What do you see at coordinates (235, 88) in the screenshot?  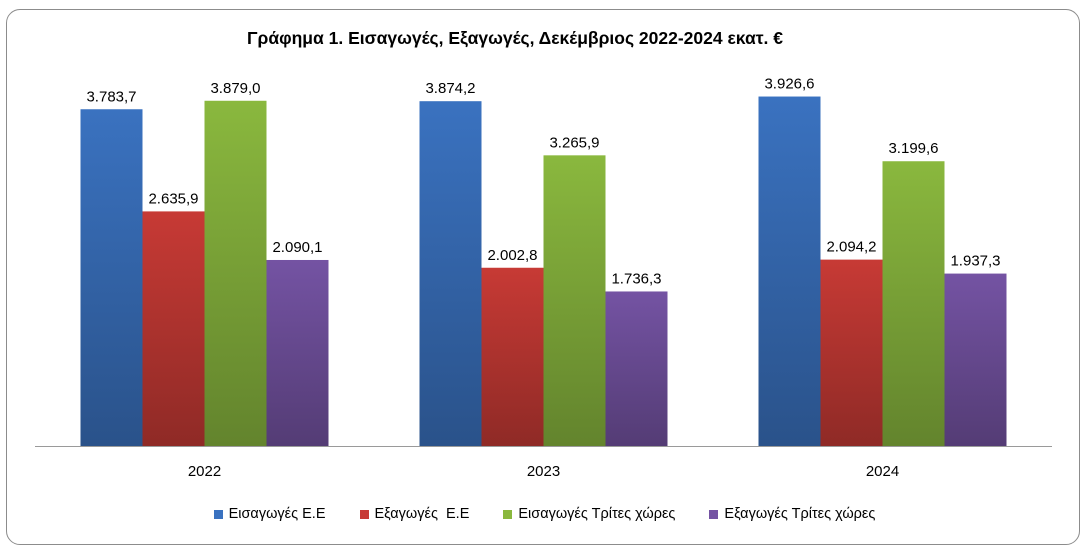 I see `data-label: 3.879,0` at bounding box center [235, 88].